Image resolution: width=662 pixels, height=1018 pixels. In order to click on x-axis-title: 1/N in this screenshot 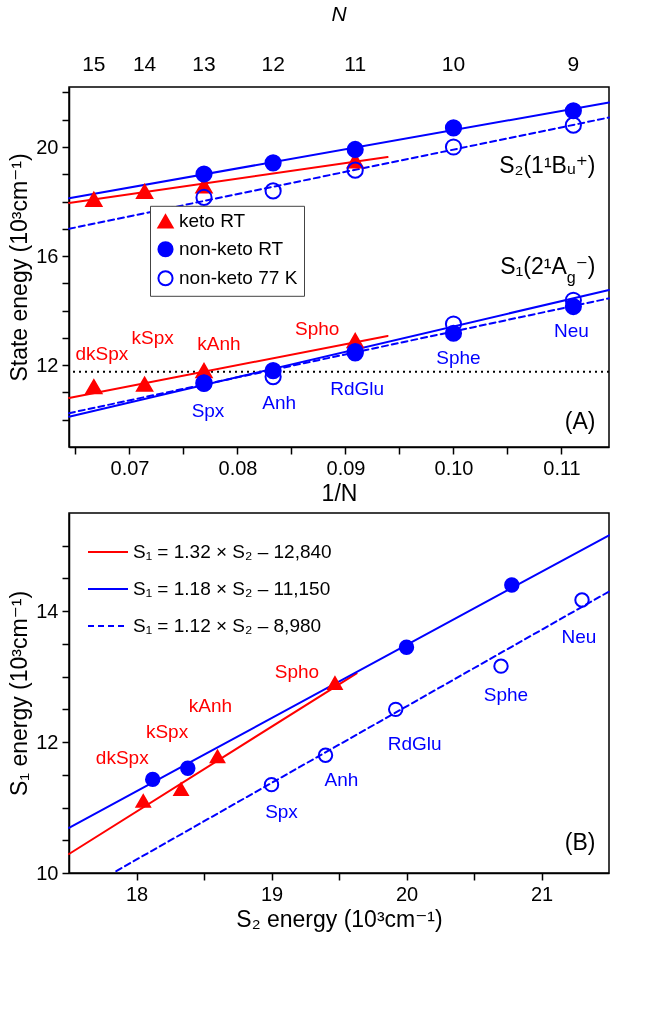, I will do `click(339, 492)`.